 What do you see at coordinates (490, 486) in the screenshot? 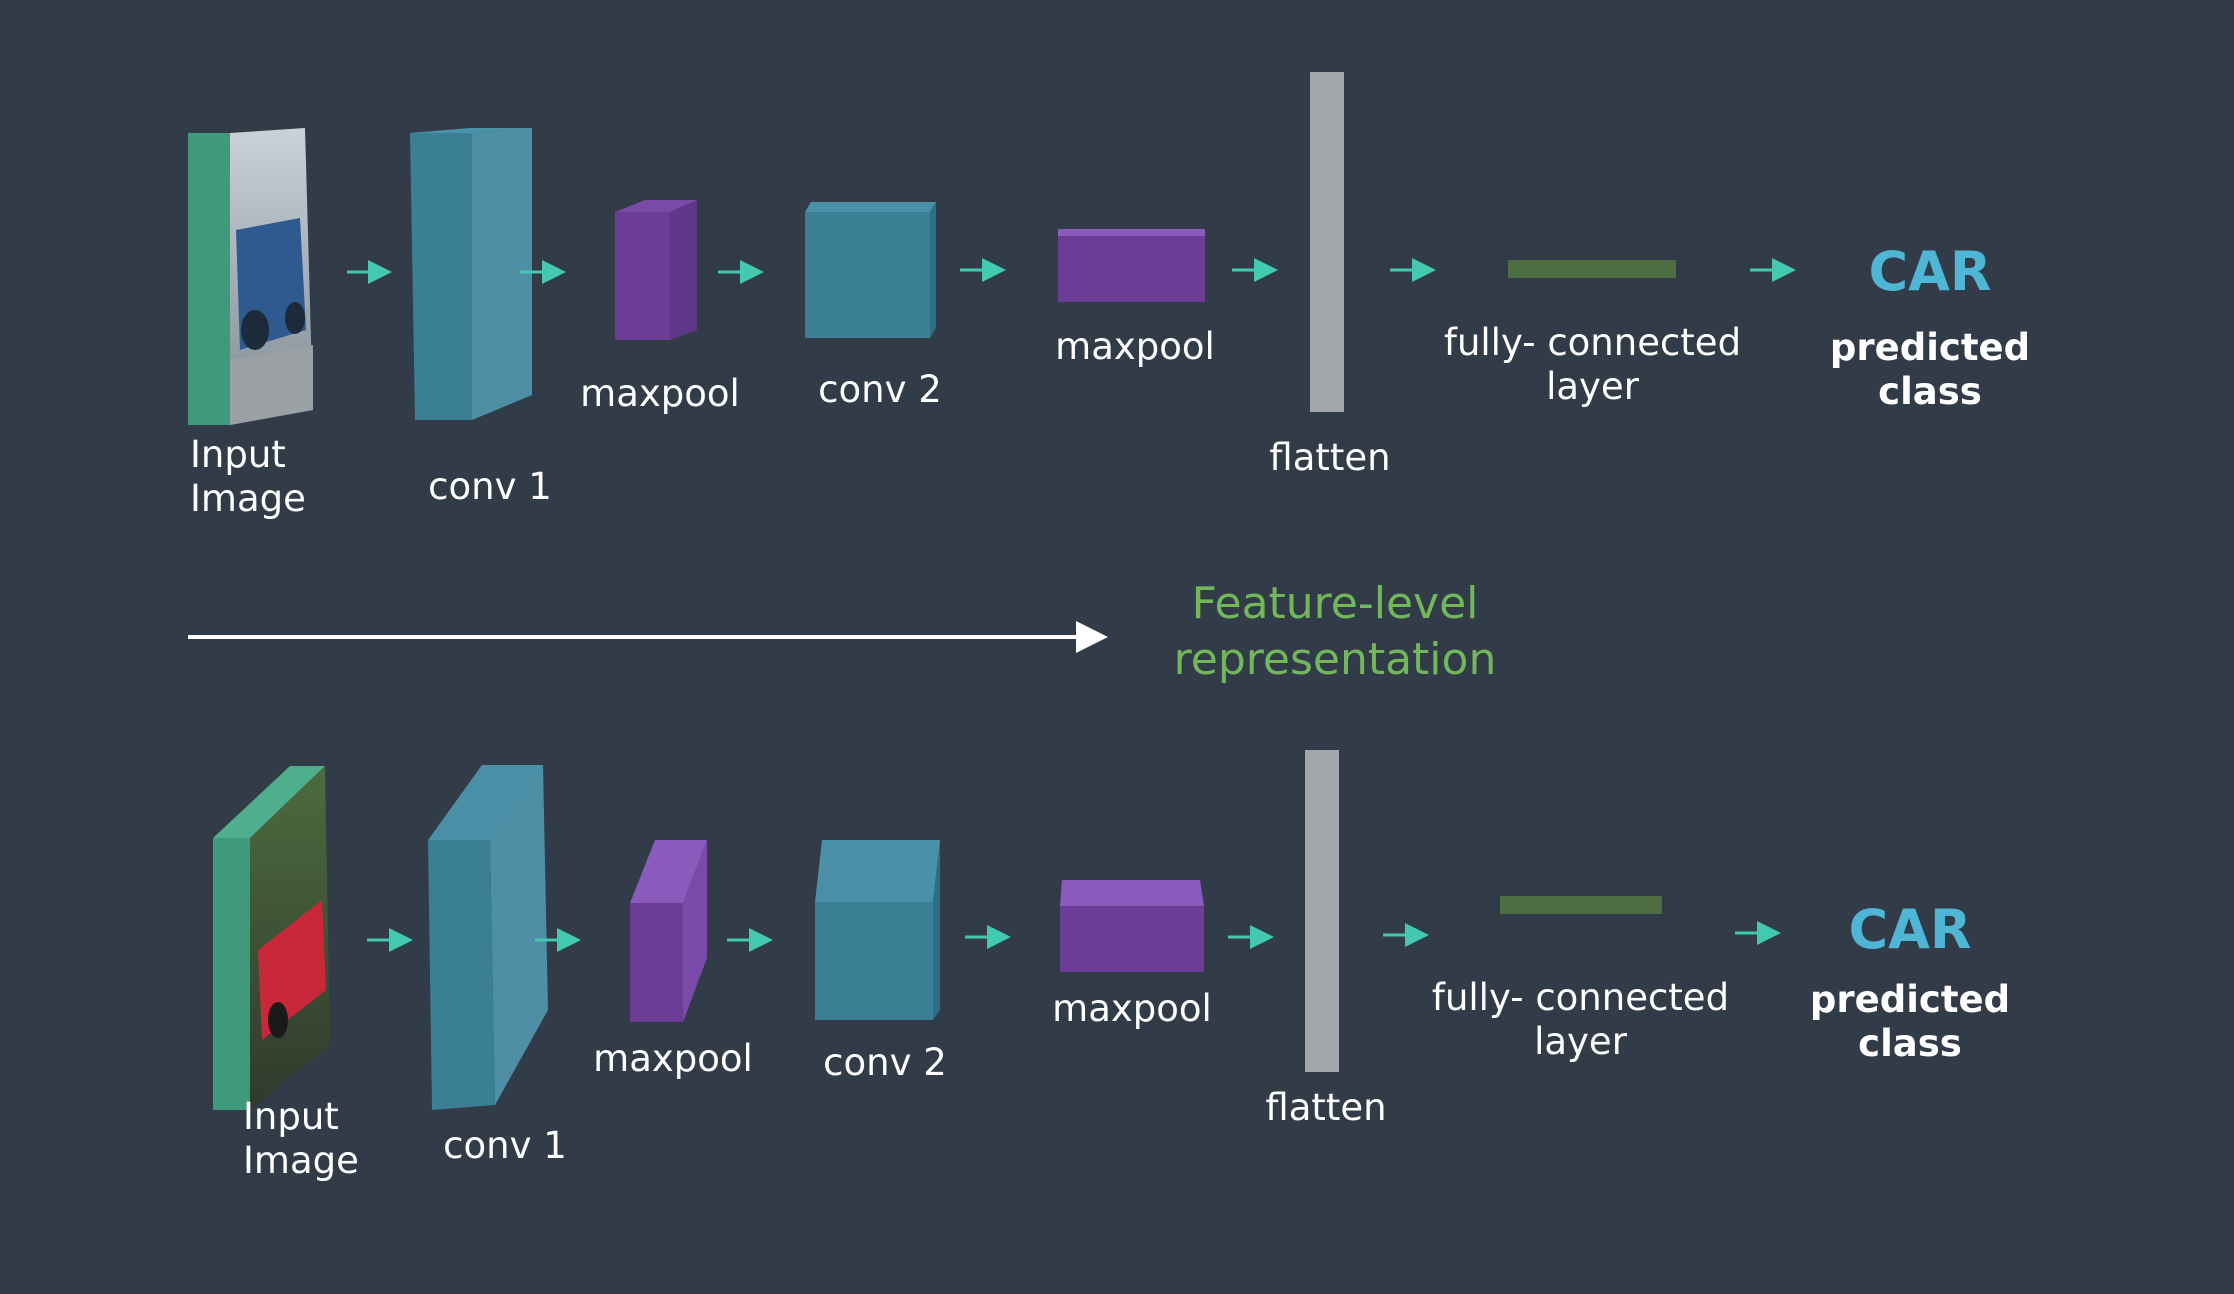
I see `conv1-label-top: conv 1` at bounding box center [490, 486].